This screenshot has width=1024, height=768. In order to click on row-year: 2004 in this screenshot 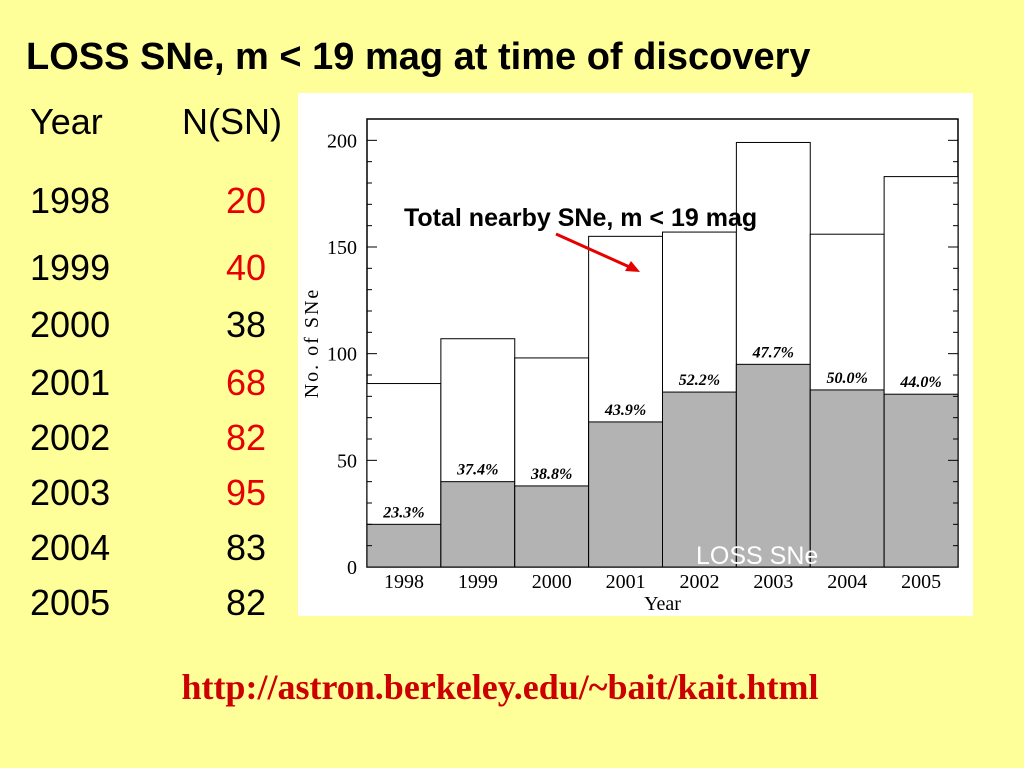, I will do `click(70, 547)`.